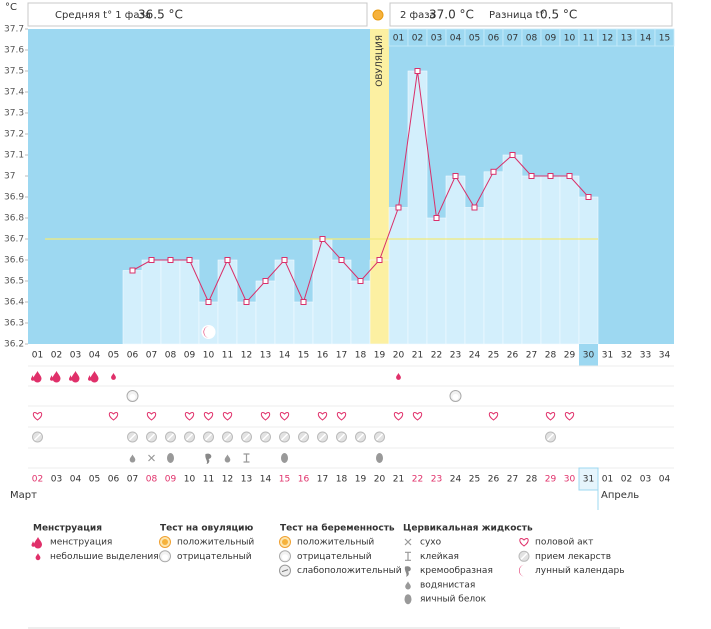 Image resolution: width=711 pixels, height=629 pixels. I want to click on legend-item: яичный белок, so click(453, 600).